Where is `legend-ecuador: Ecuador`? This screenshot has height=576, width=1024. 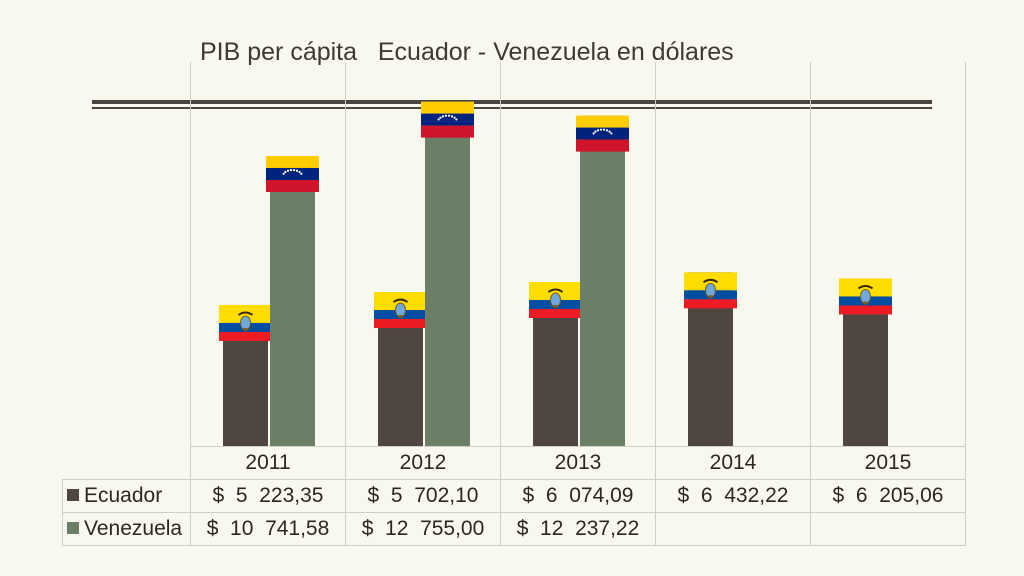 legend-ecuador: Ecuador is located at coordinates (126, 496).